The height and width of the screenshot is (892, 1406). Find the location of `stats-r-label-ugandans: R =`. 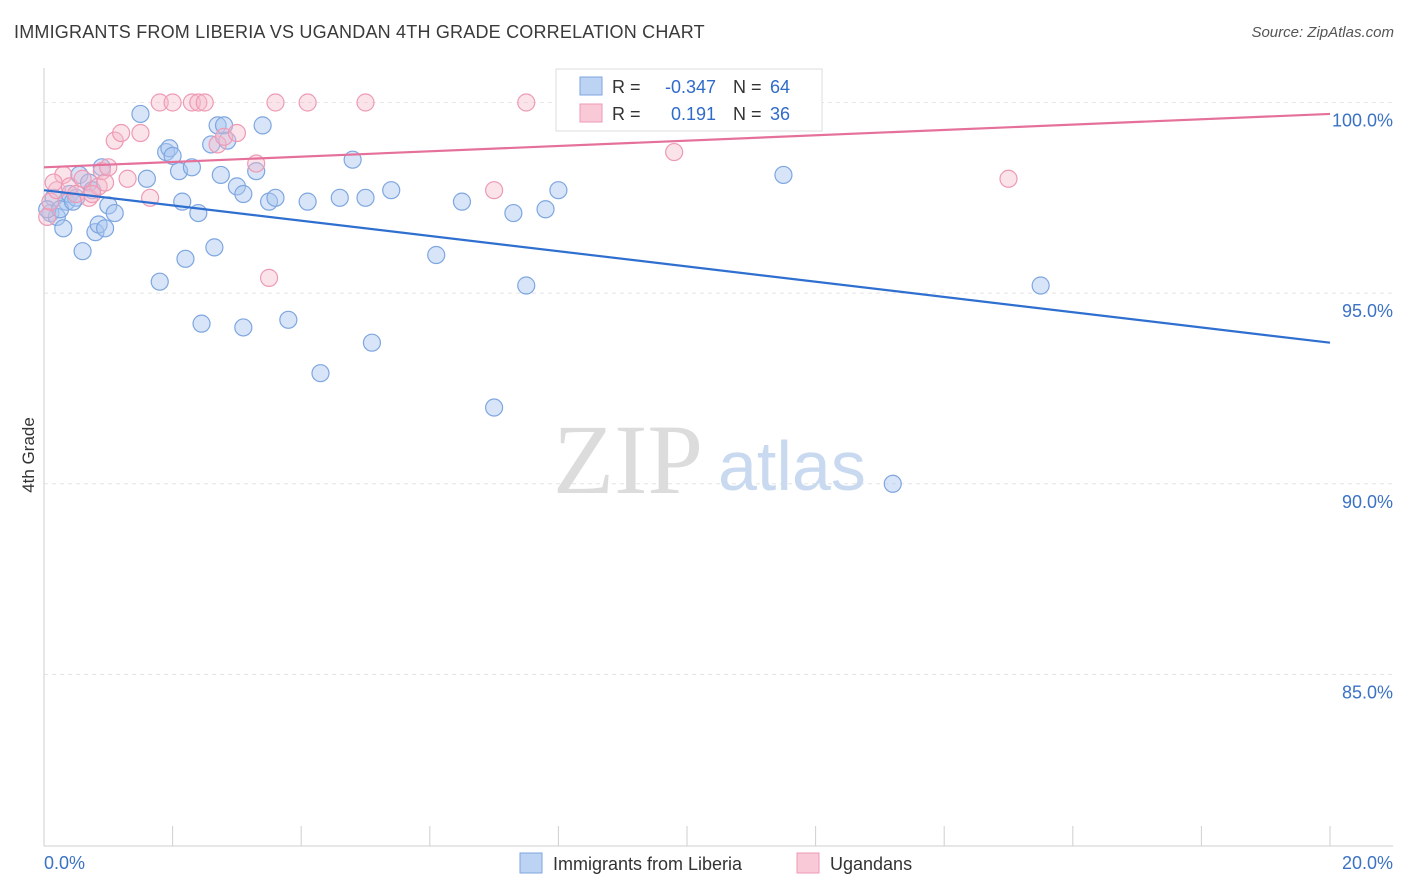

stats-r-label-ugandans: R = is located at coordinates (626, 114).